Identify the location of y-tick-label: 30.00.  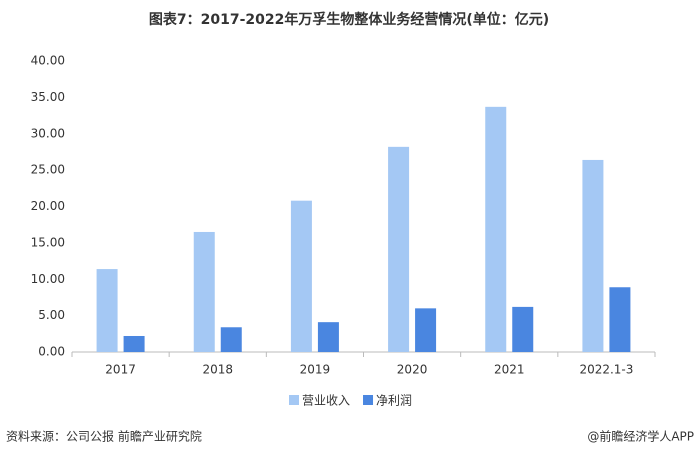
(48, 133).